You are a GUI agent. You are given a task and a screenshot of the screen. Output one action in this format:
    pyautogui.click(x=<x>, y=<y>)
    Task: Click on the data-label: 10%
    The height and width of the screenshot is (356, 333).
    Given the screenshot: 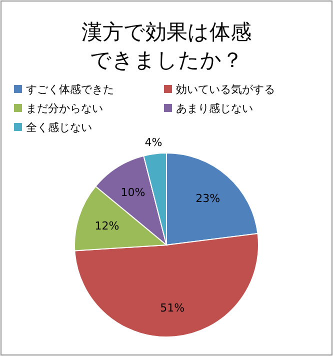 What is the action you would take?
    pyautogui.click(x=133, y=193)
    